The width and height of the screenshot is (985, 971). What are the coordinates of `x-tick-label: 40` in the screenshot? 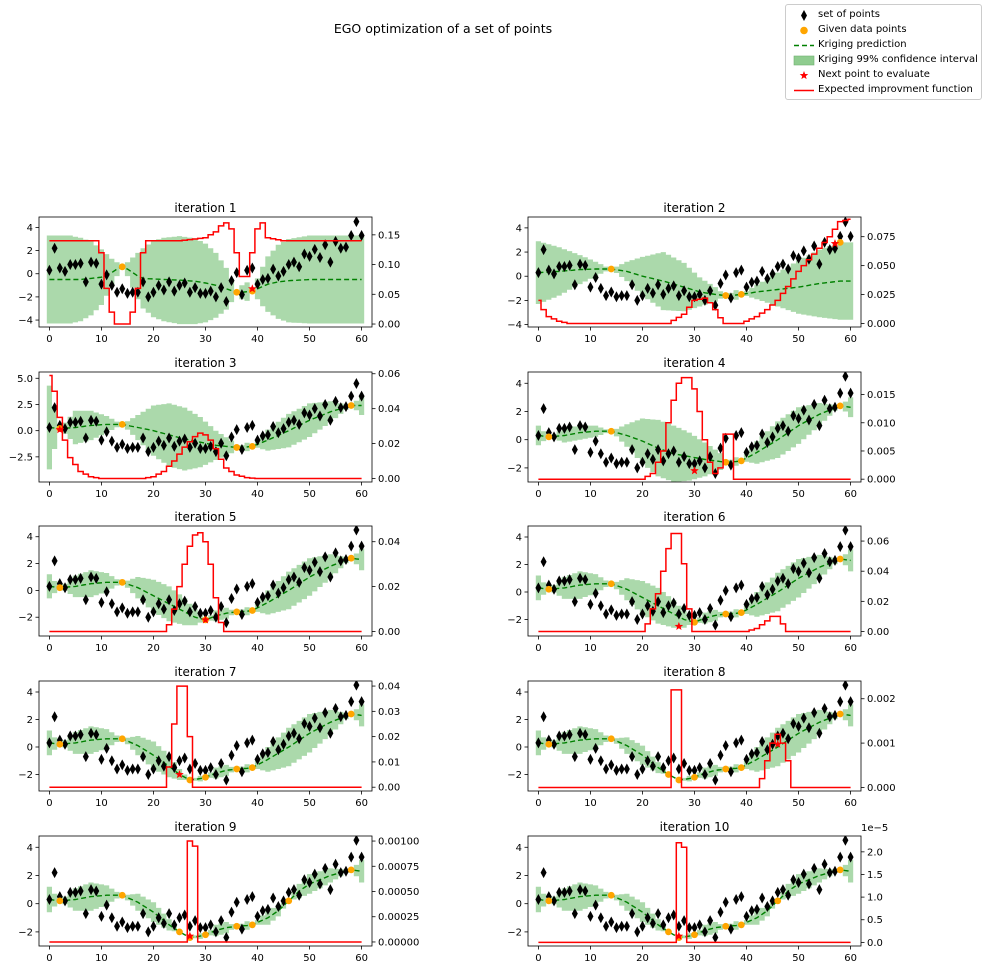 It's located at (257, 958).